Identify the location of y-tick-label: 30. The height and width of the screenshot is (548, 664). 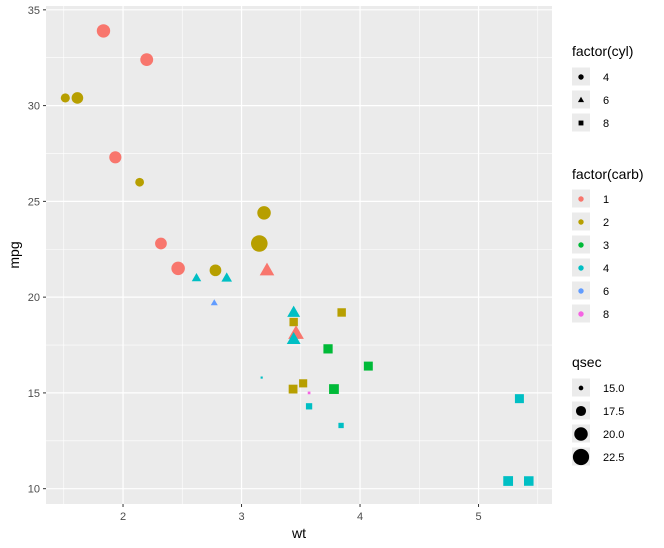
(34, 107).